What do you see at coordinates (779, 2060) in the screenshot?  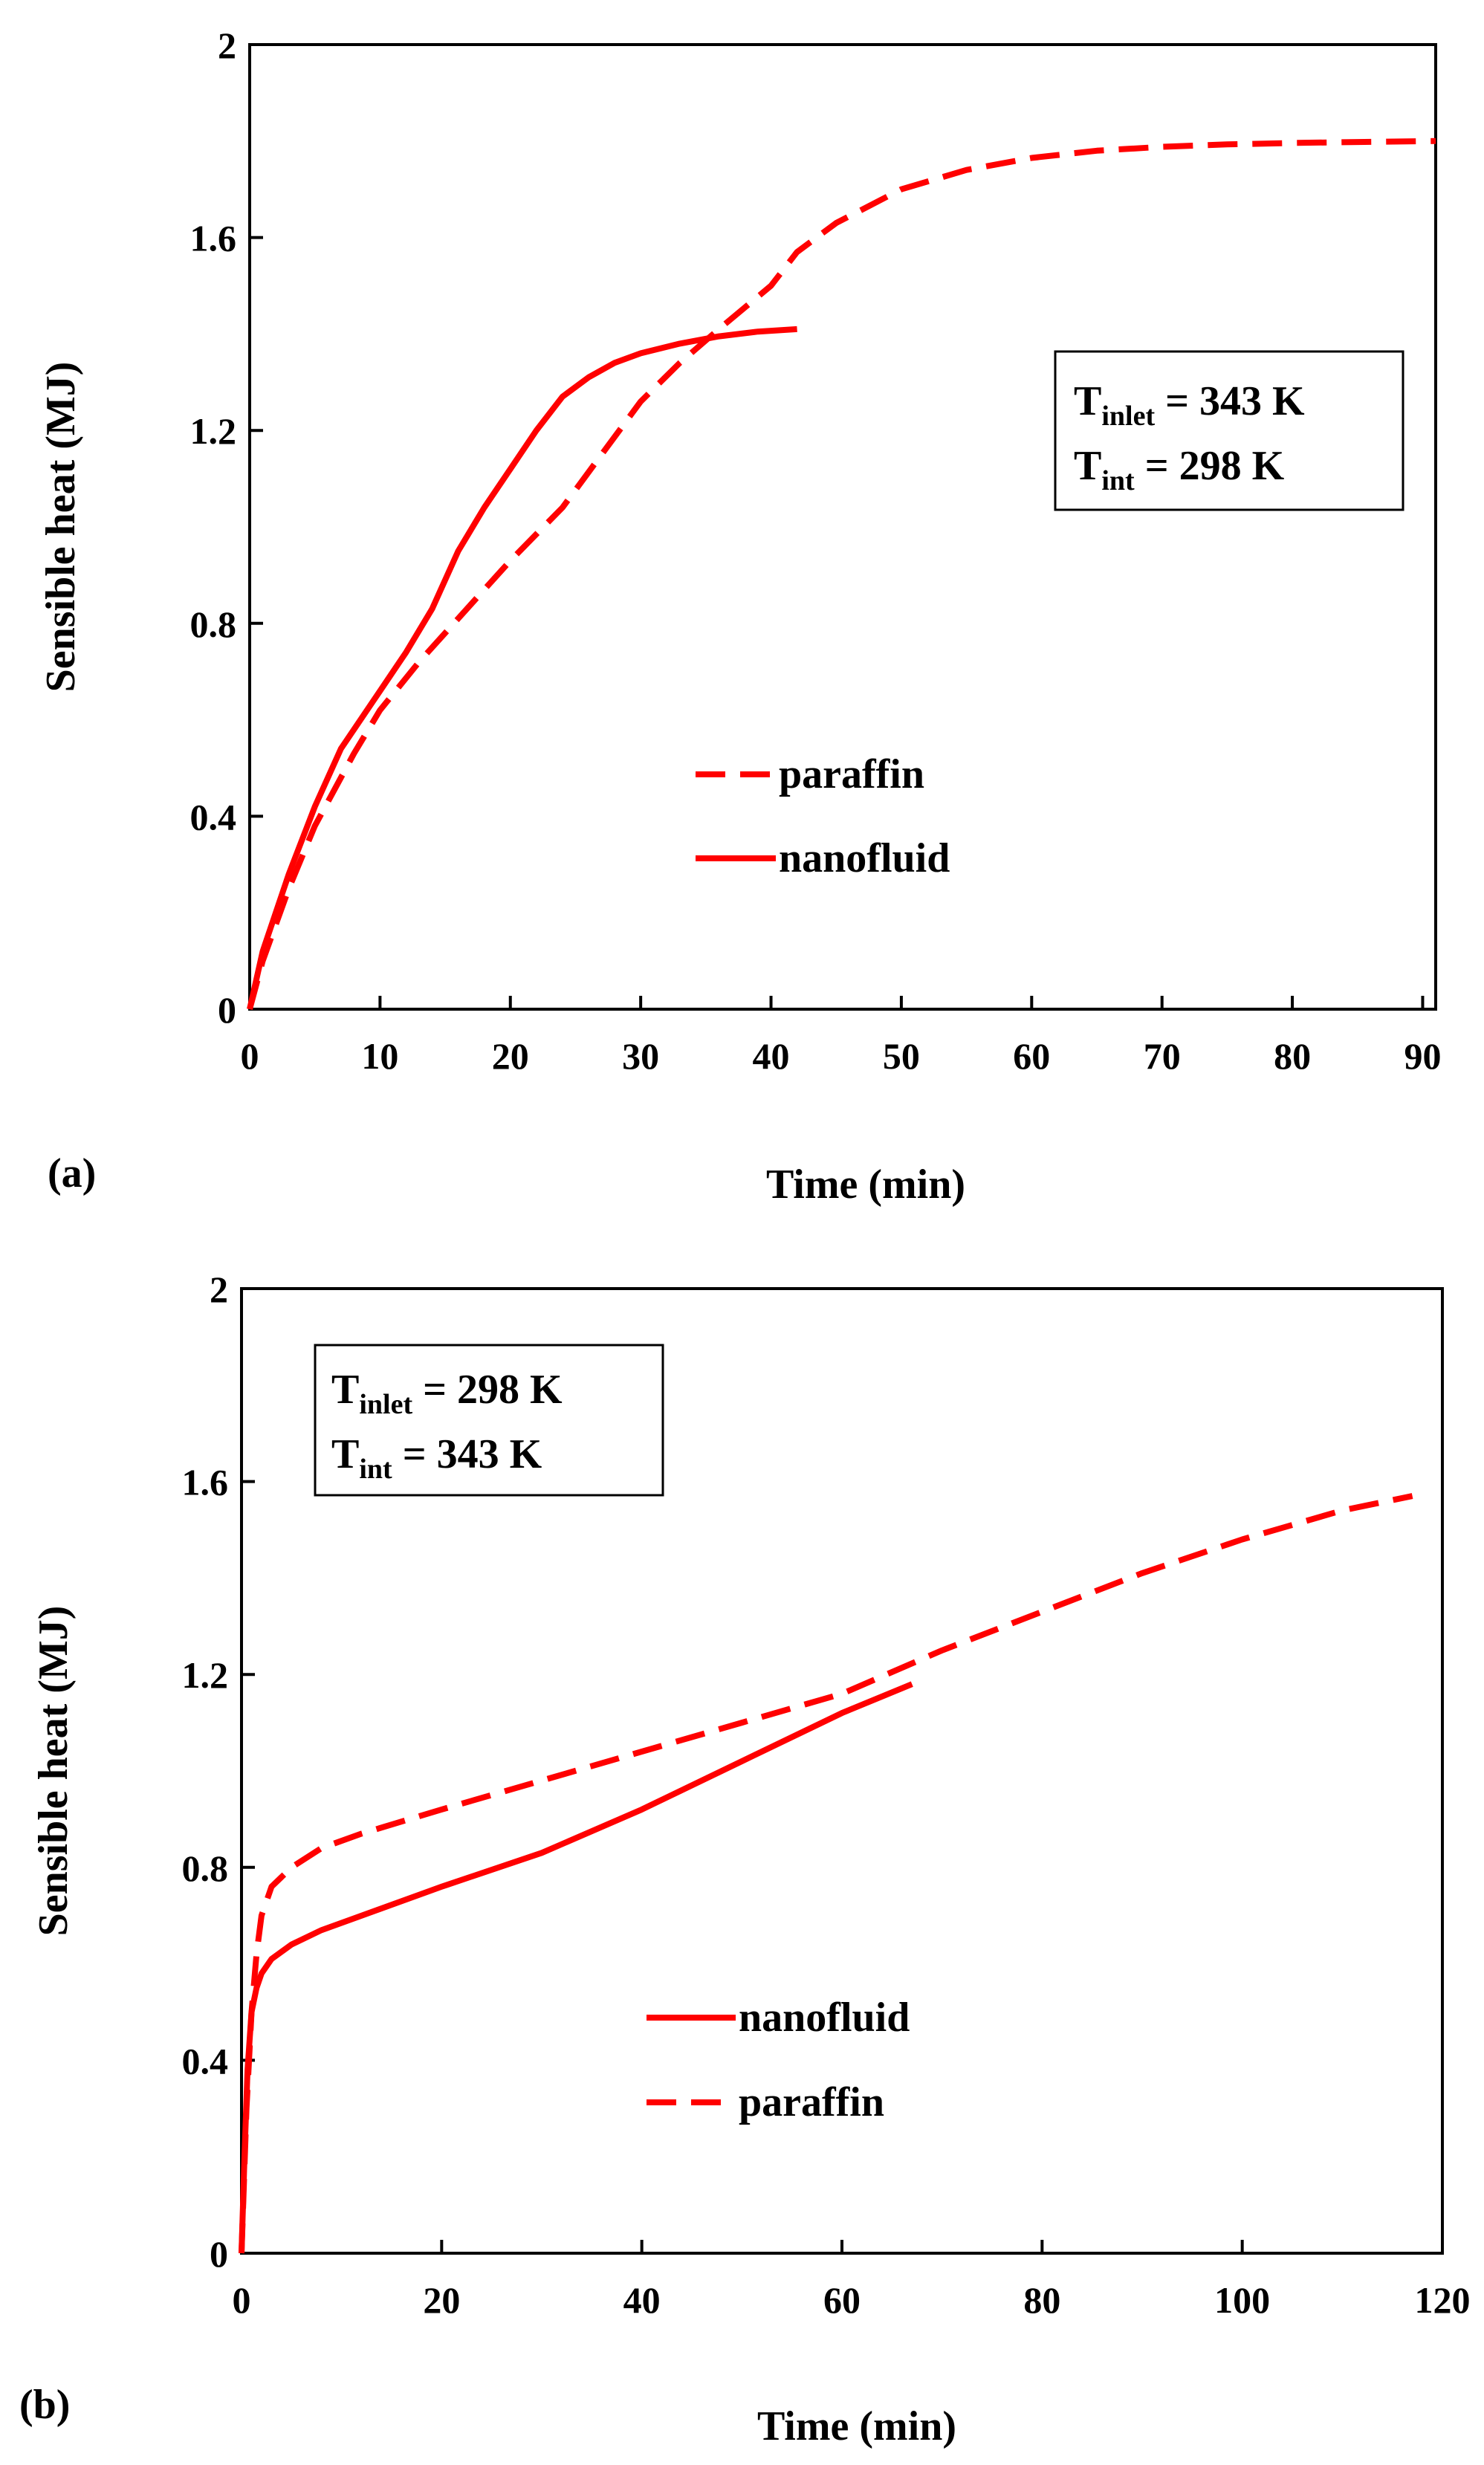 I see `legend: nanofluid paraffin` at bounding box center [779, 2060].